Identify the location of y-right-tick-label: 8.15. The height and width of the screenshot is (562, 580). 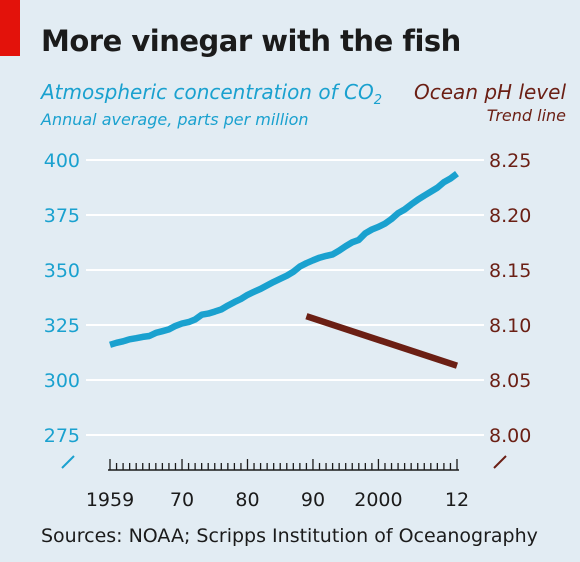
(510, 271).